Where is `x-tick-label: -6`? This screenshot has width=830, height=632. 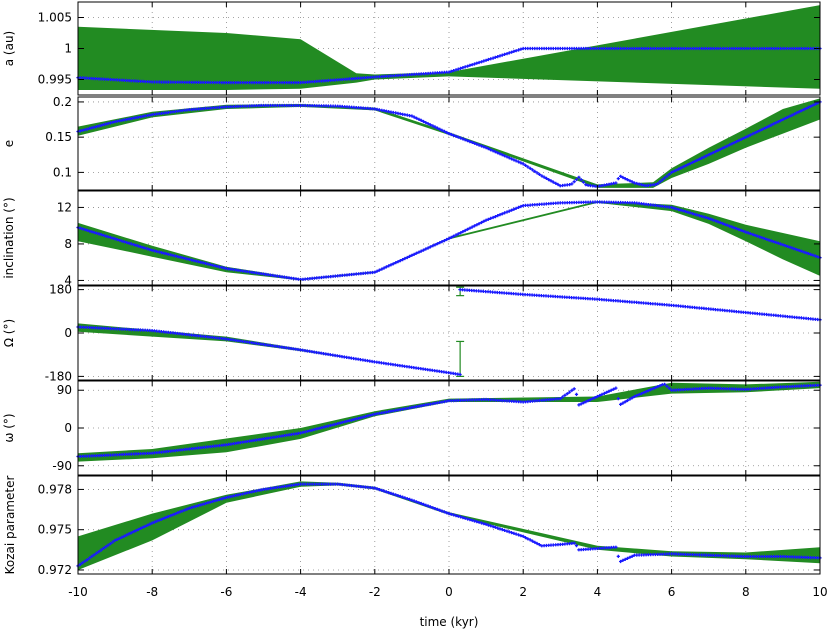 x-tick-label: -6 is located at coordinates (226, 592).